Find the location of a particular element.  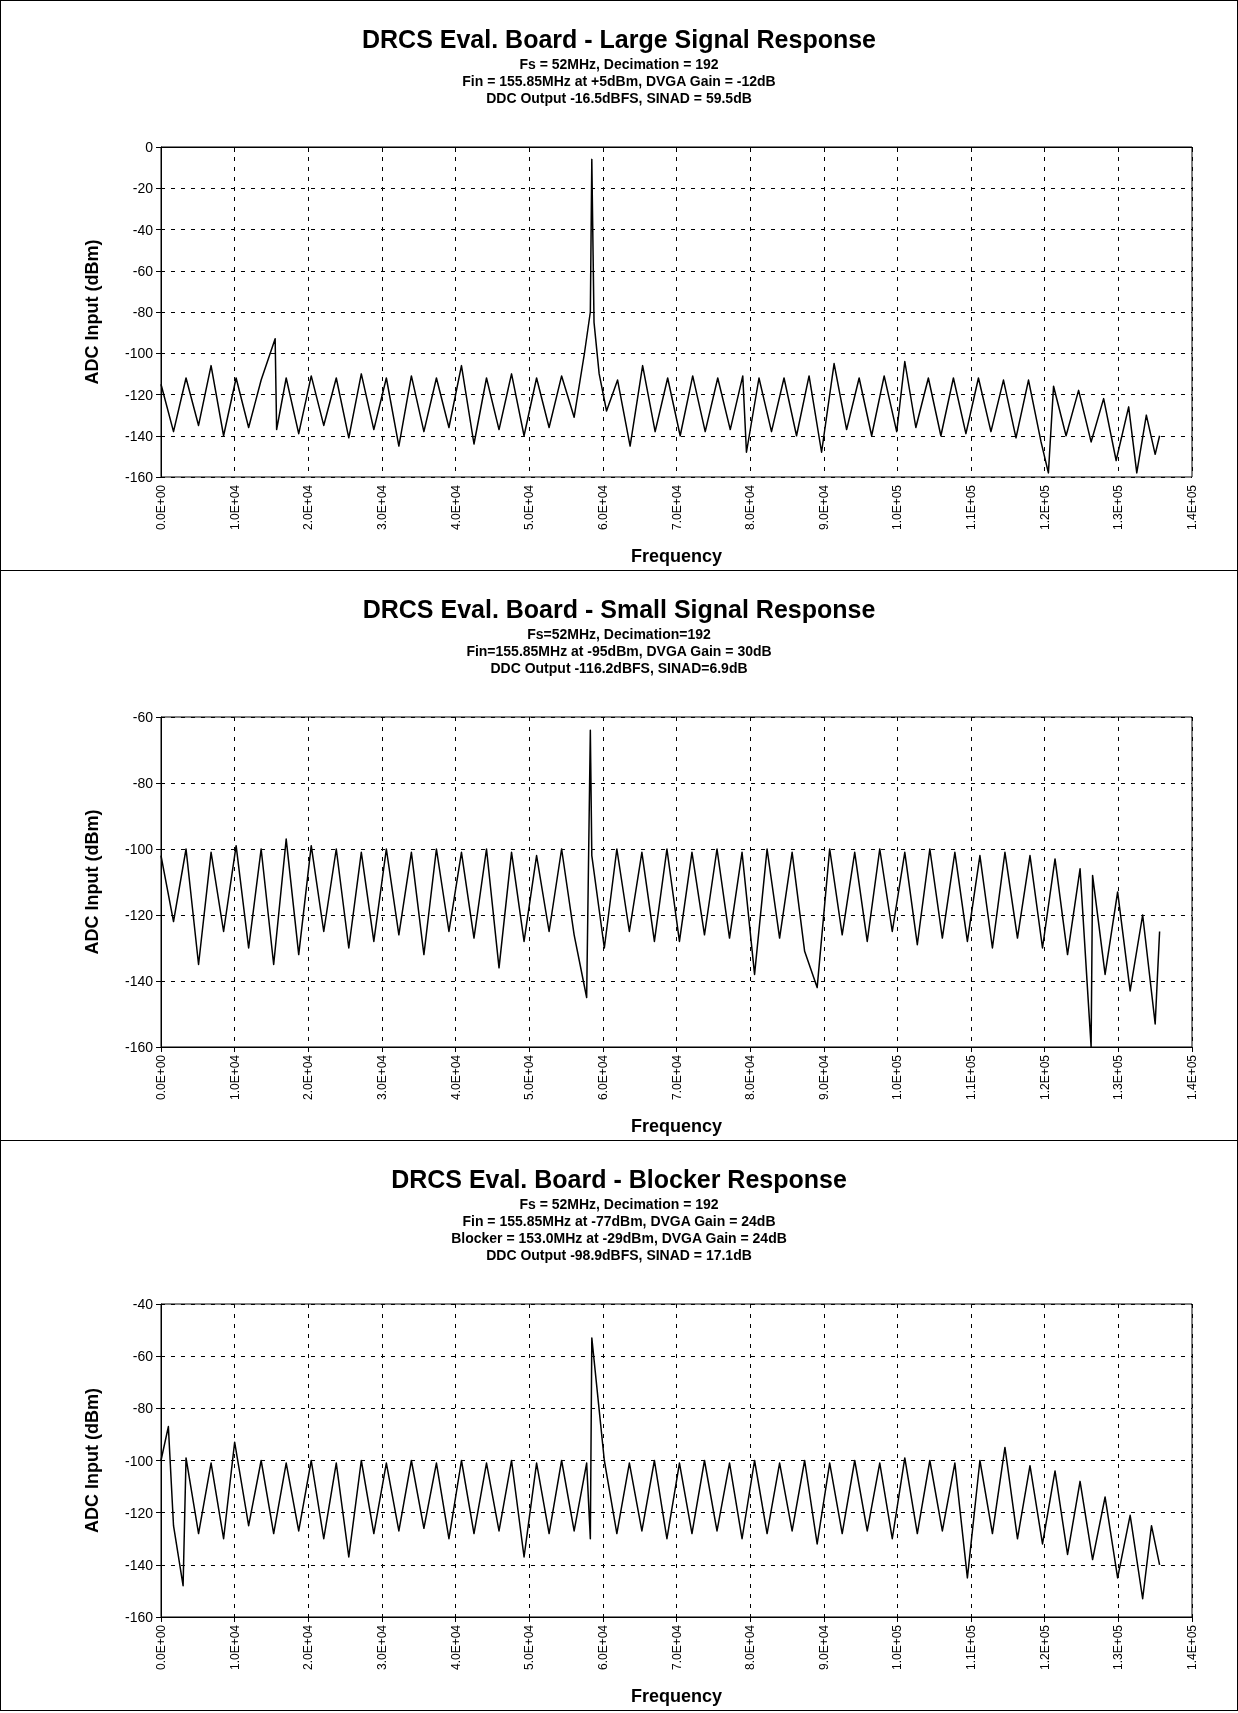

y-tick-label: 0 is located at coordinates (149, 147).